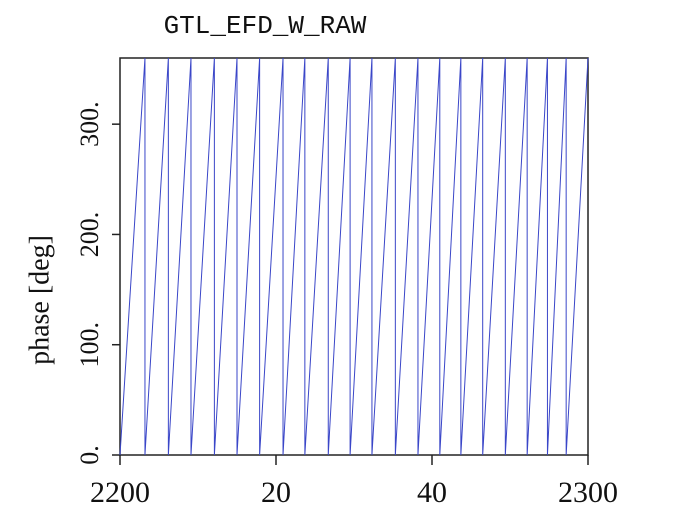 This screenshot has width=684, height=529. What do you see at coordinates (89, 345) in the screenshot?
I see `y-tick-label: 100.` at bounding box center [89, 345].